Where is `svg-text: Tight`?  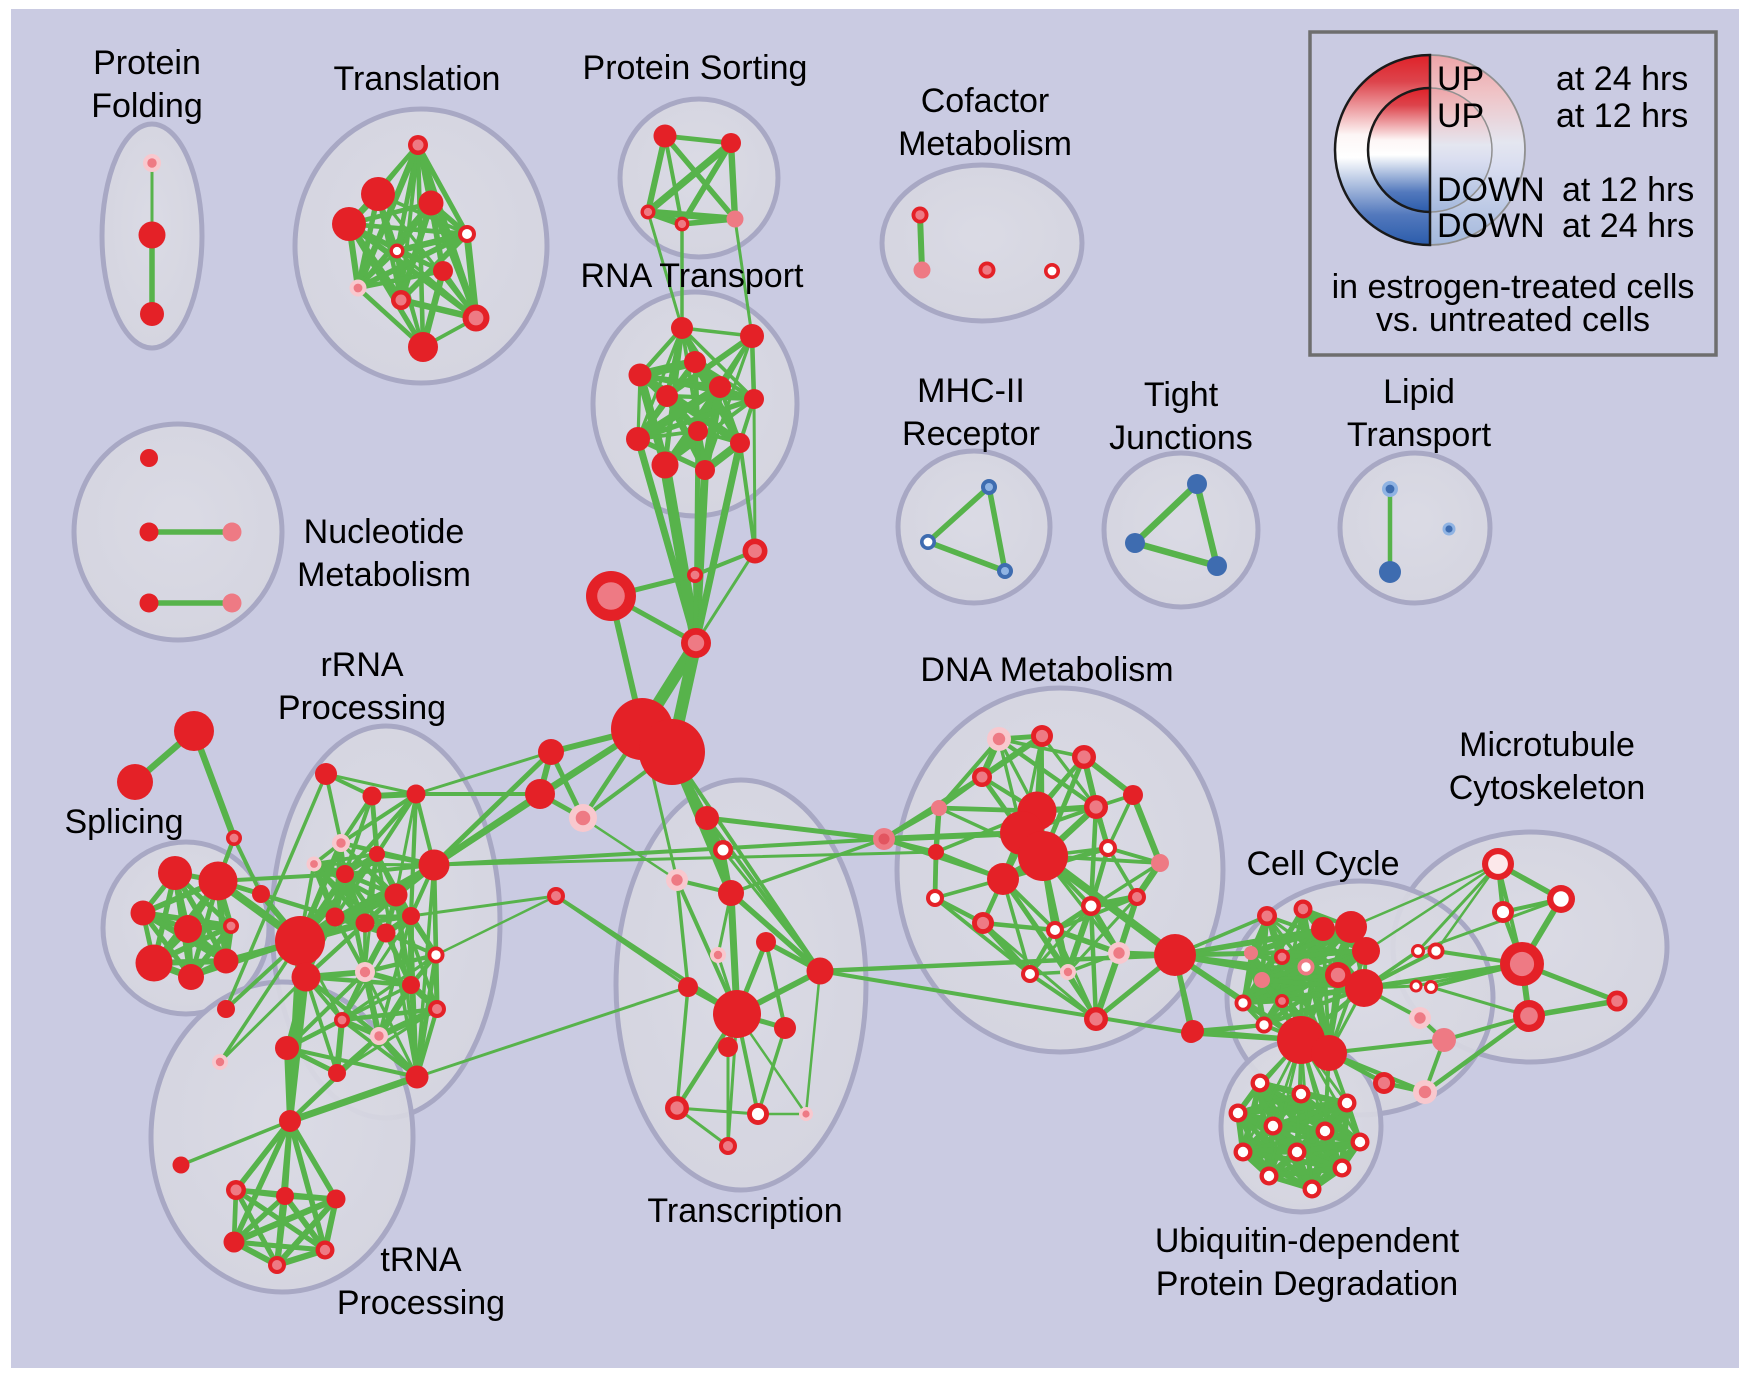 svg-text: Tight is located at coordinates (1181, 395).